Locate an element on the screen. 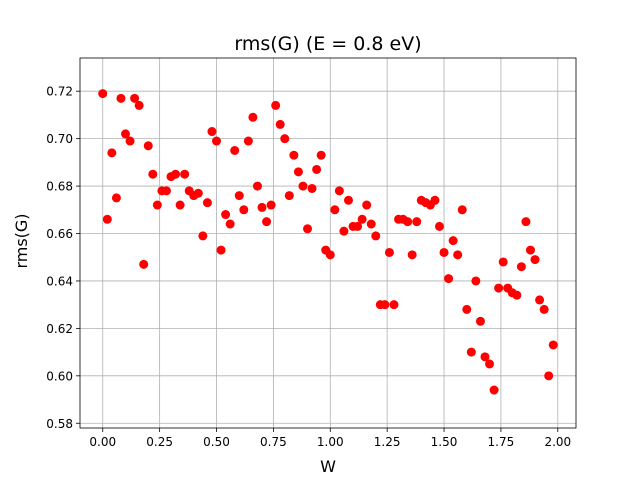 This screenshot has height=480, width=640. x-axis-ticks: 0.00 0.25 0.50 0.75 1.00 1.25 1.50 1.75 2.00 is located at coordinates (330, 438).